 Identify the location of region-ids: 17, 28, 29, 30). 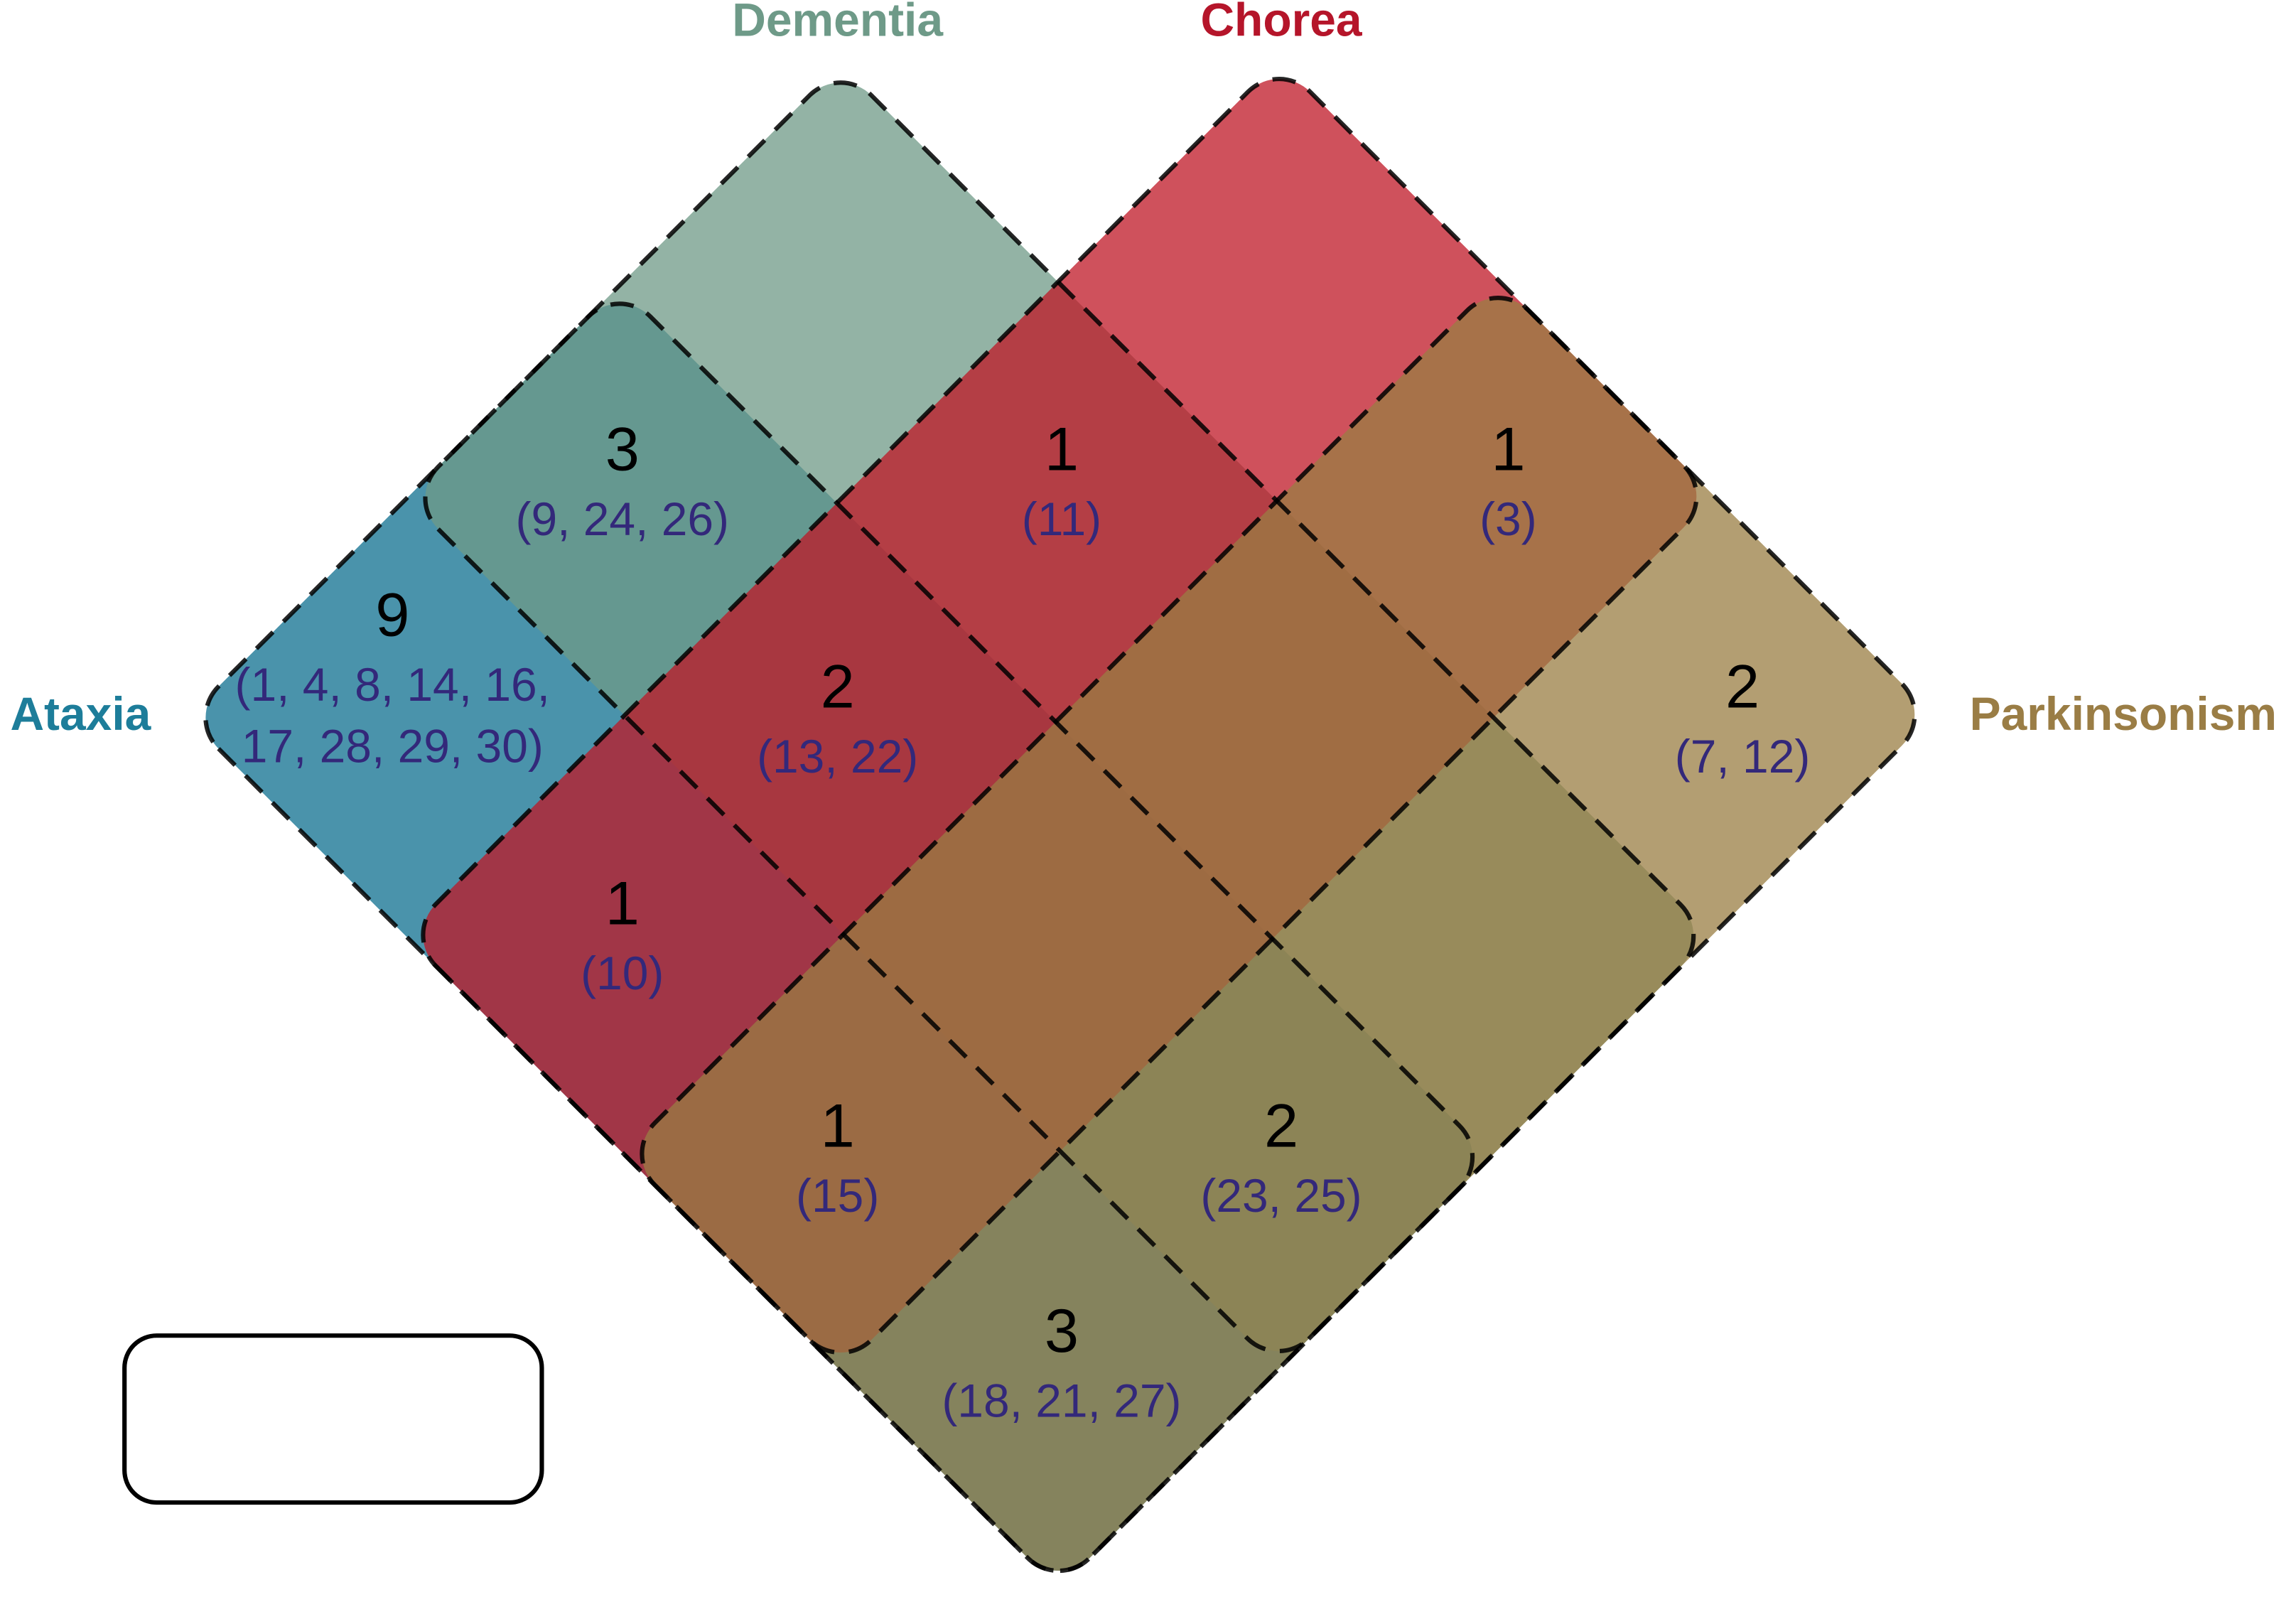
(393, 745).